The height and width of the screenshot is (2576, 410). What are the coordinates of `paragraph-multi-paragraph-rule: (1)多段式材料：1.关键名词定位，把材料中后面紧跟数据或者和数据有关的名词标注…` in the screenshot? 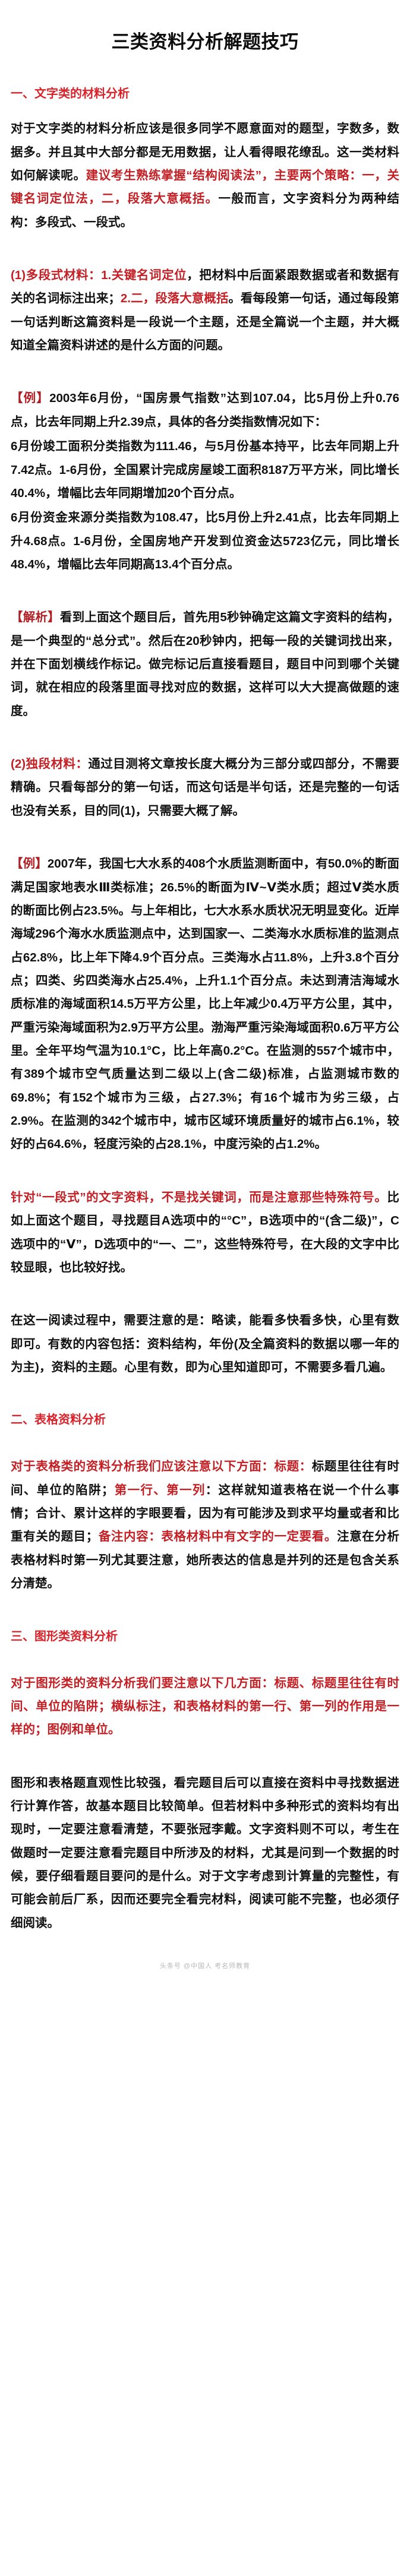 It's located at (205, 310).